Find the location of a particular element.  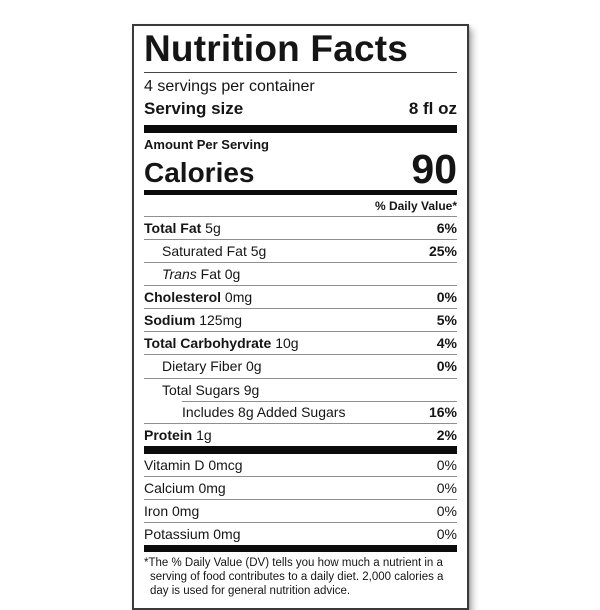

amount-per-serving-label: Amount Per Serving is located at coordinates (206, 145).